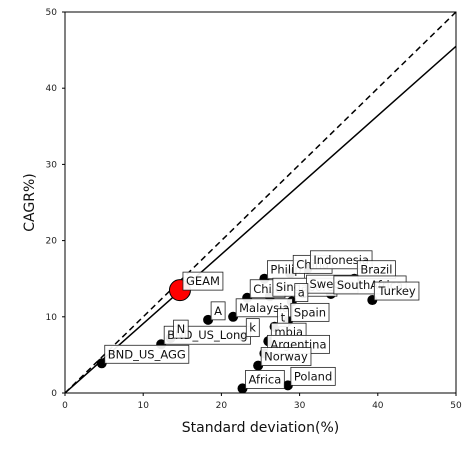 Image resolution: width=468 pixels, height=458 pixels. I want to click on data-label-text: Norway, so click(286, 357).